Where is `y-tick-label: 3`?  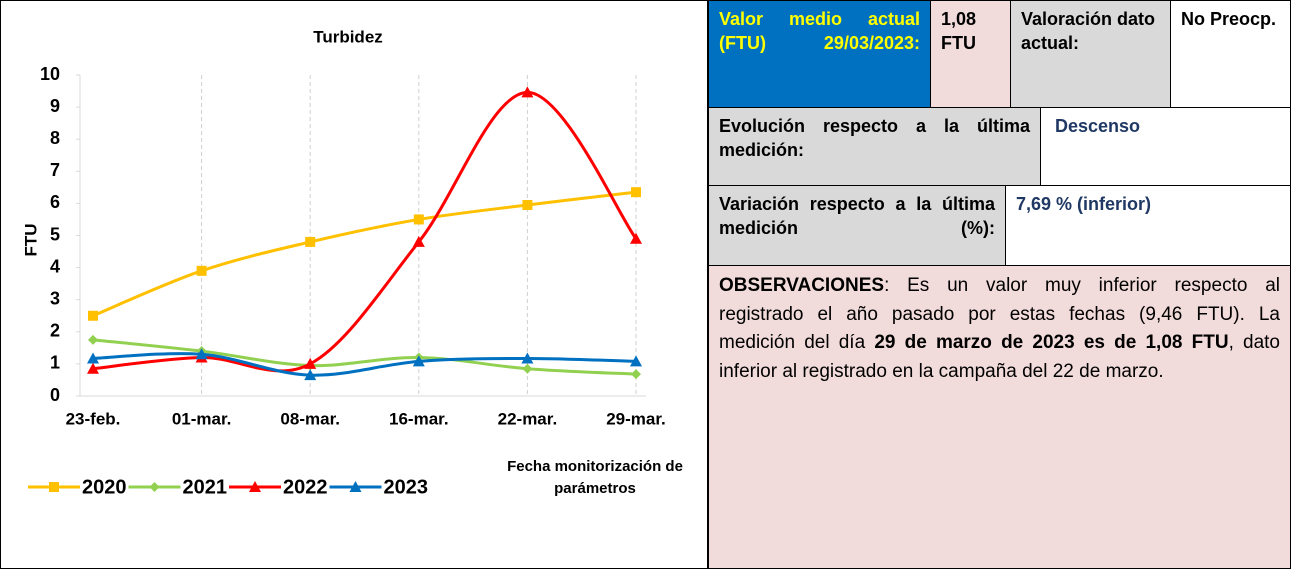
y-tick-label: 3 is located at coordinates (55, 298).